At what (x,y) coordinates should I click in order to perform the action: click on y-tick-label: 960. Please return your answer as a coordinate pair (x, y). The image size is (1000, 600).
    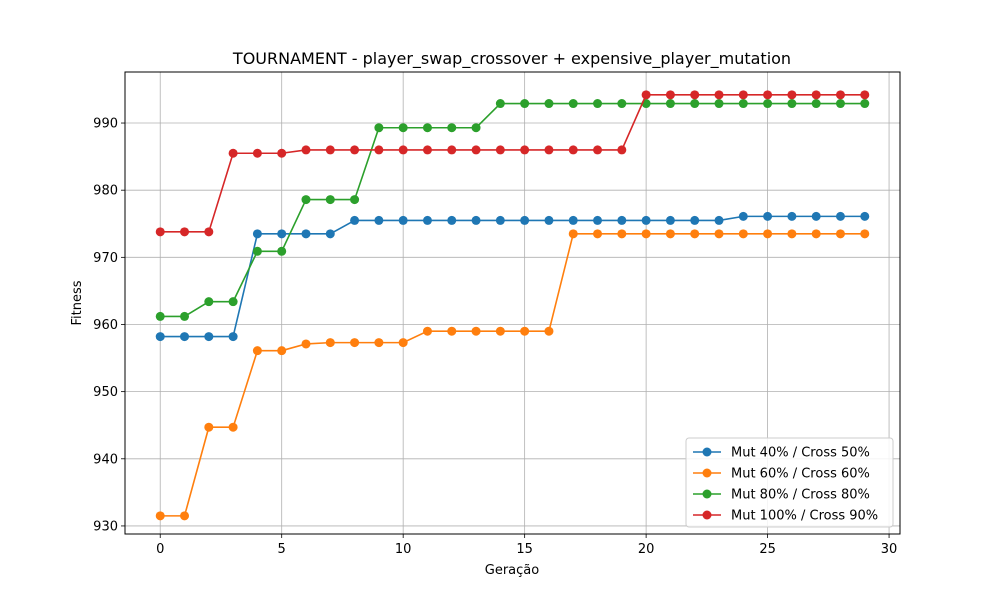
    Looking at the image, I should click on (105, 325).